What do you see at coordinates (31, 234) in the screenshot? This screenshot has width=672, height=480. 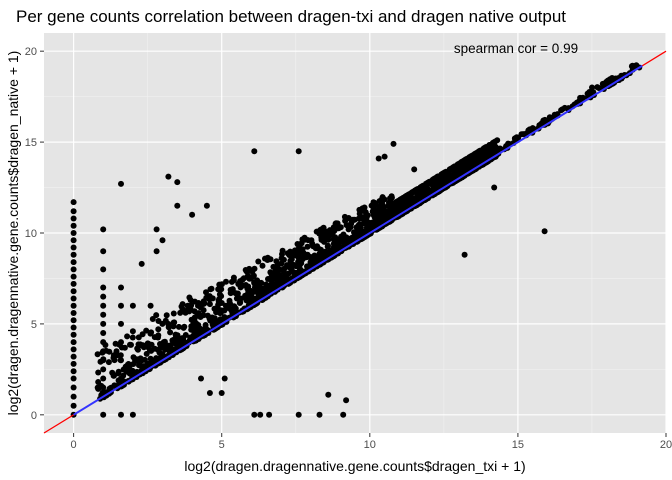 I see `y-tick-label: 10` at bounding box center [31, 234].